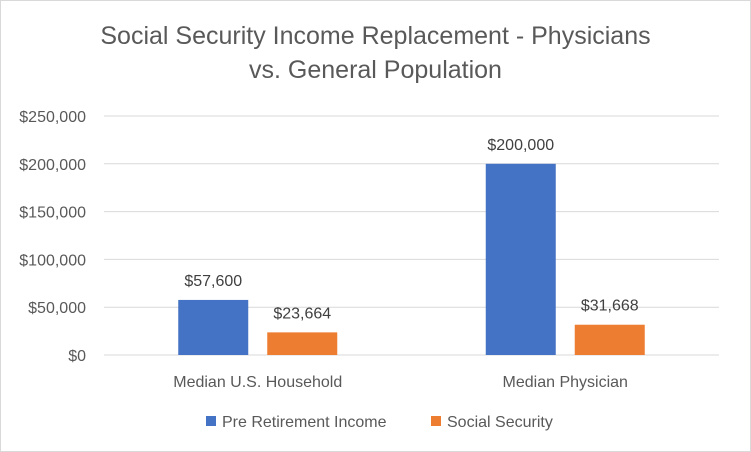 The height and width of the screenshot is (452, 751). I want to click on data-label: $200,000, so click(520, 145).